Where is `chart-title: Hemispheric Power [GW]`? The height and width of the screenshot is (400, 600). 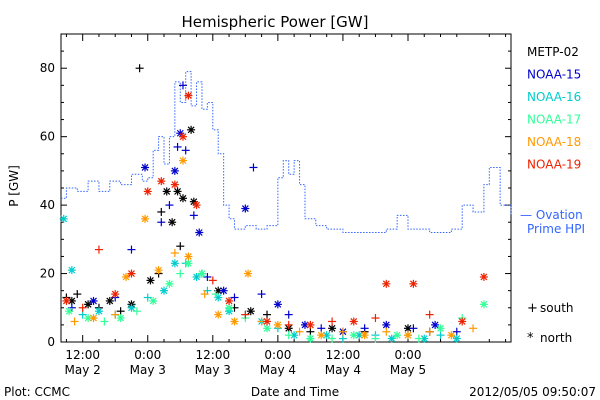
chart-title: Hemispheric Power [GW] is located at coordinates (275, 22).